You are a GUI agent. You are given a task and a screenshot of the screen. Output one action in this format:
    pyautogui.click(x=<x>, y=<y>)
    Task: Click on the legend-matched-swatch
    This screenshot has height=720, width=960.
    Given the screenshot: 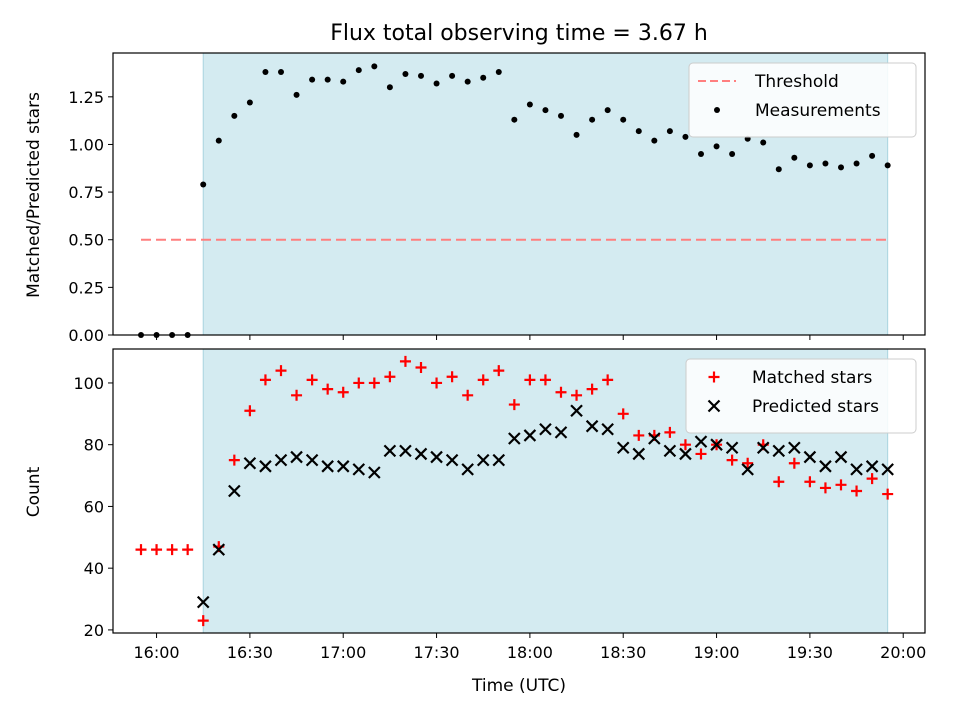 What is the action you would take?
    pyautogui.click(x=714, y=377)
    